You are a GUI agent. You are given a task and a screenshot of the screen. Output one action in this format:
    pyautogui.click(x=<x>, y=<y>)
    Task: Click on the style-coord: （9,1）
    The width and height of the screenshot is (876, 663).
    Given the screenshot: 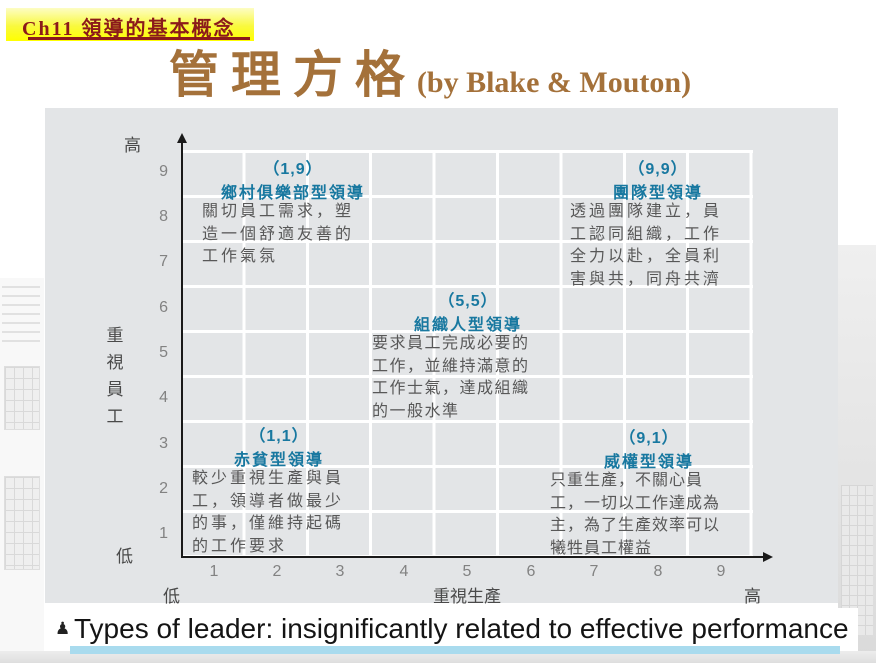 What is the action you would take?
    pyautogui.click(x=649, y=438)
    